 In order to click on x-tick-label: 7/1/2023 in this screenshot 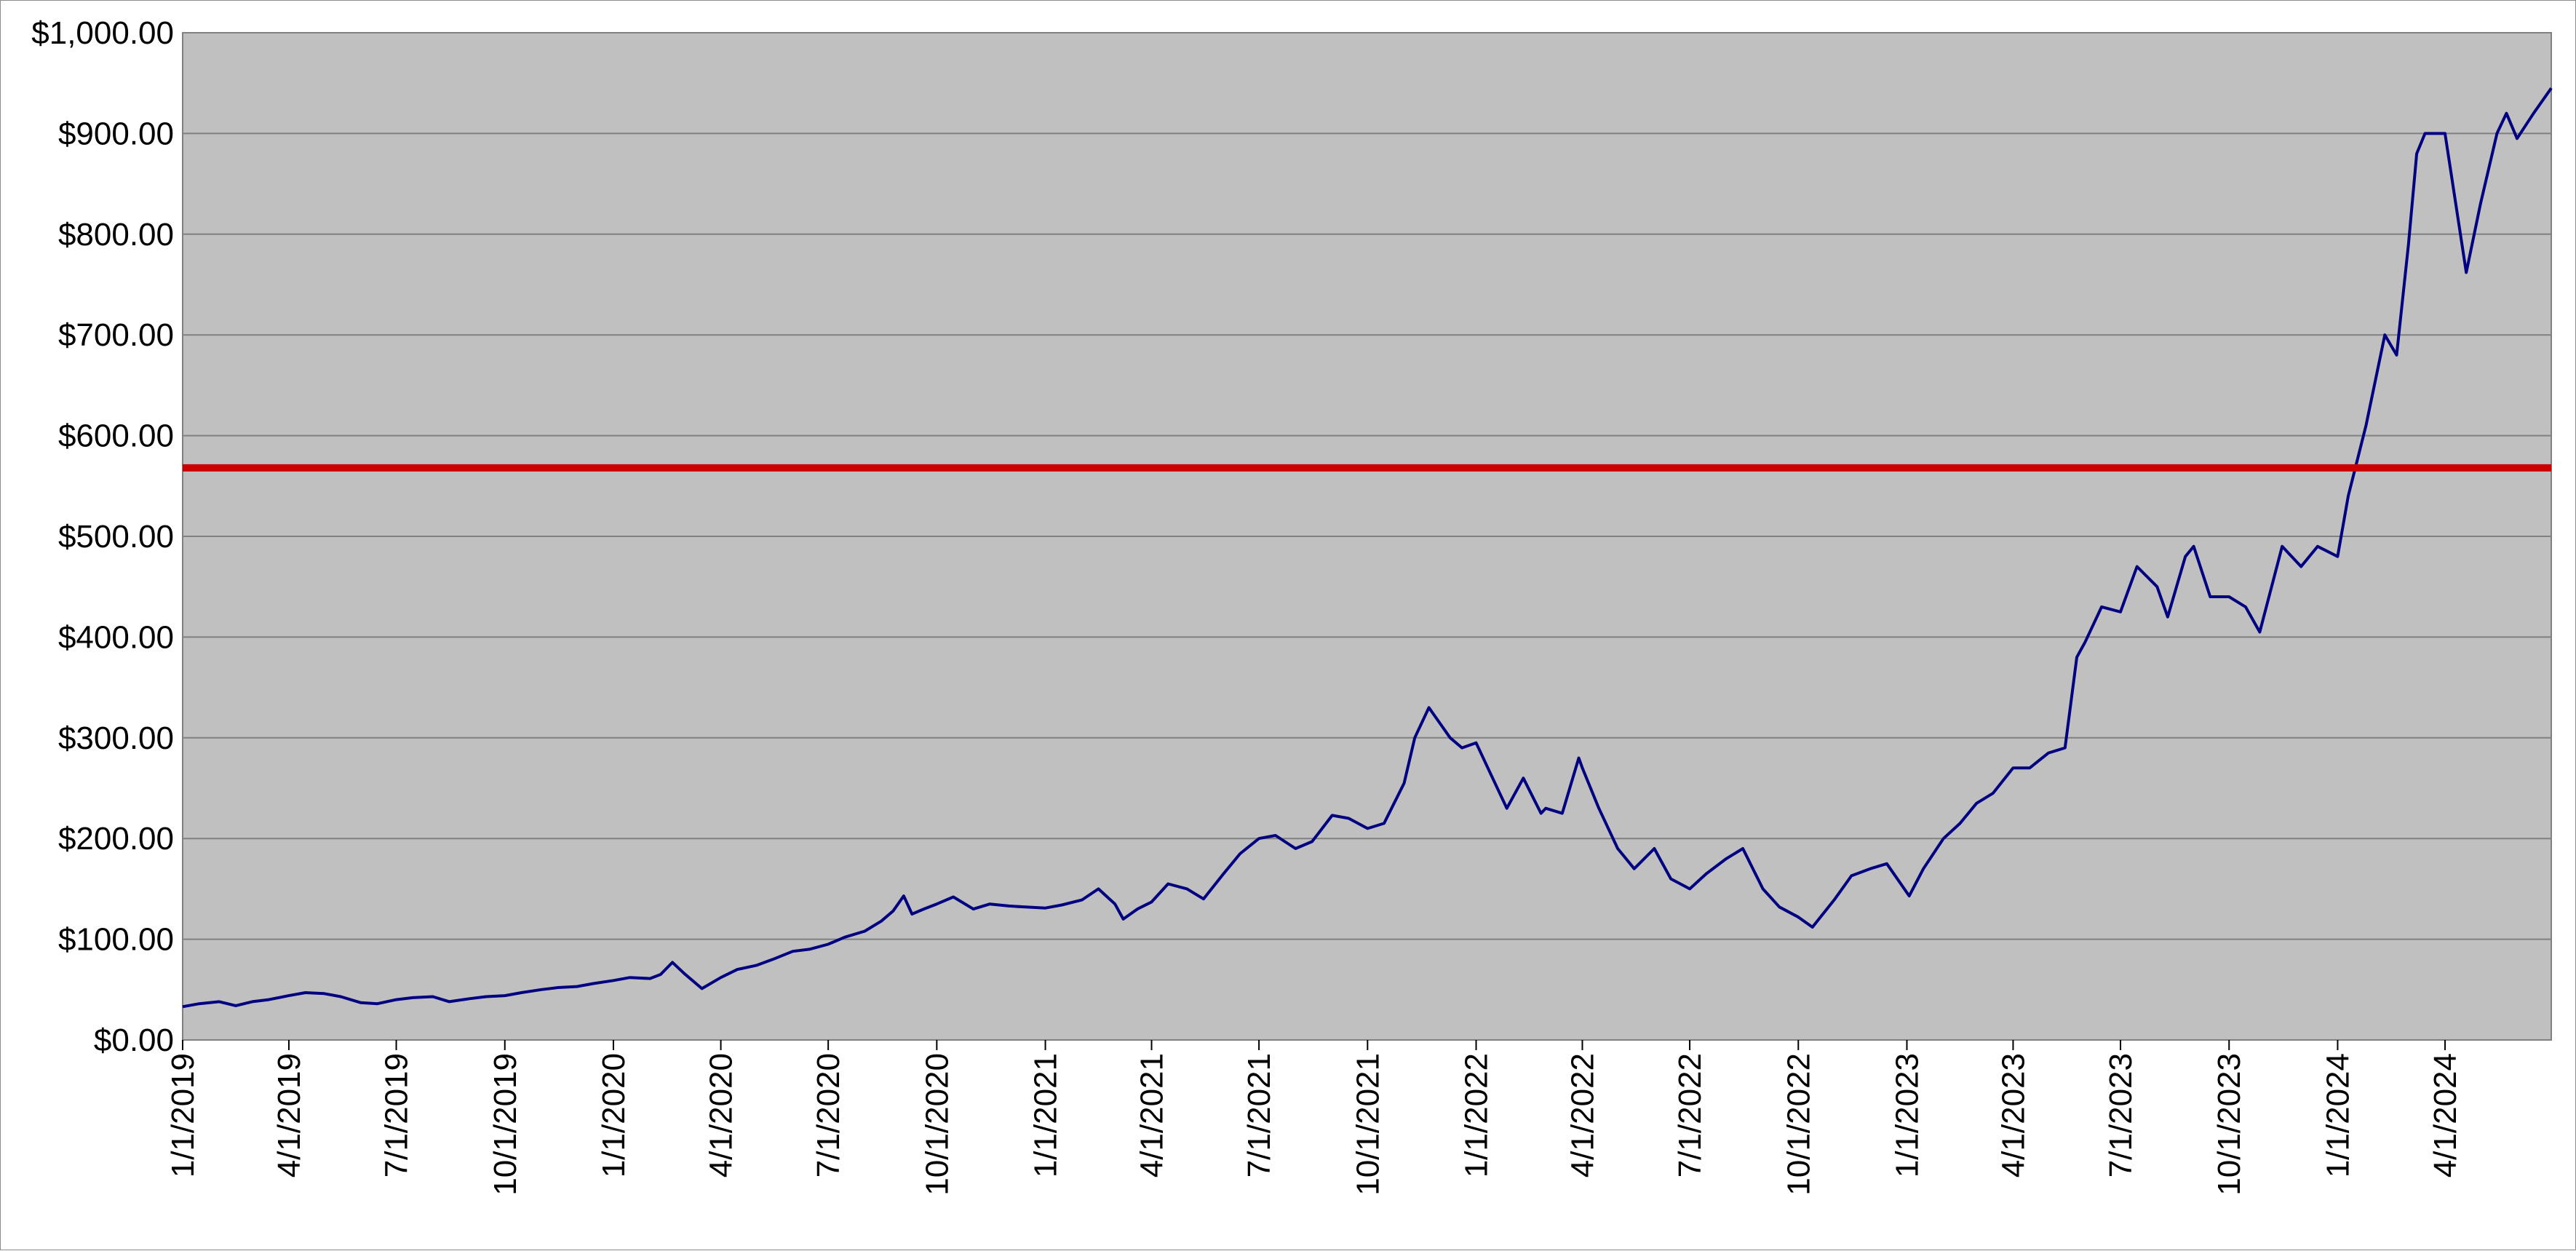, I will do `click(2121, 1115)`.